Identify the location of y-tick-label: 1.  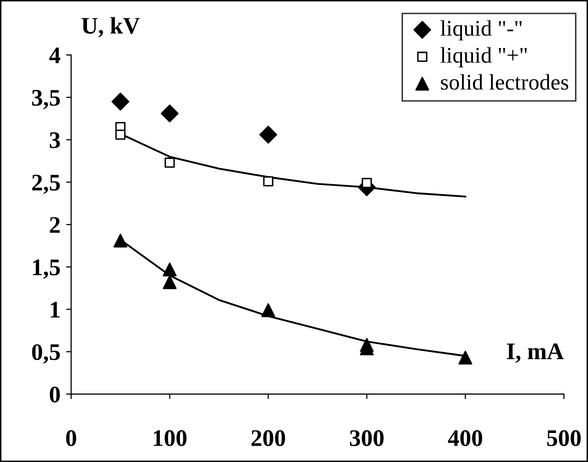
(55, 310).